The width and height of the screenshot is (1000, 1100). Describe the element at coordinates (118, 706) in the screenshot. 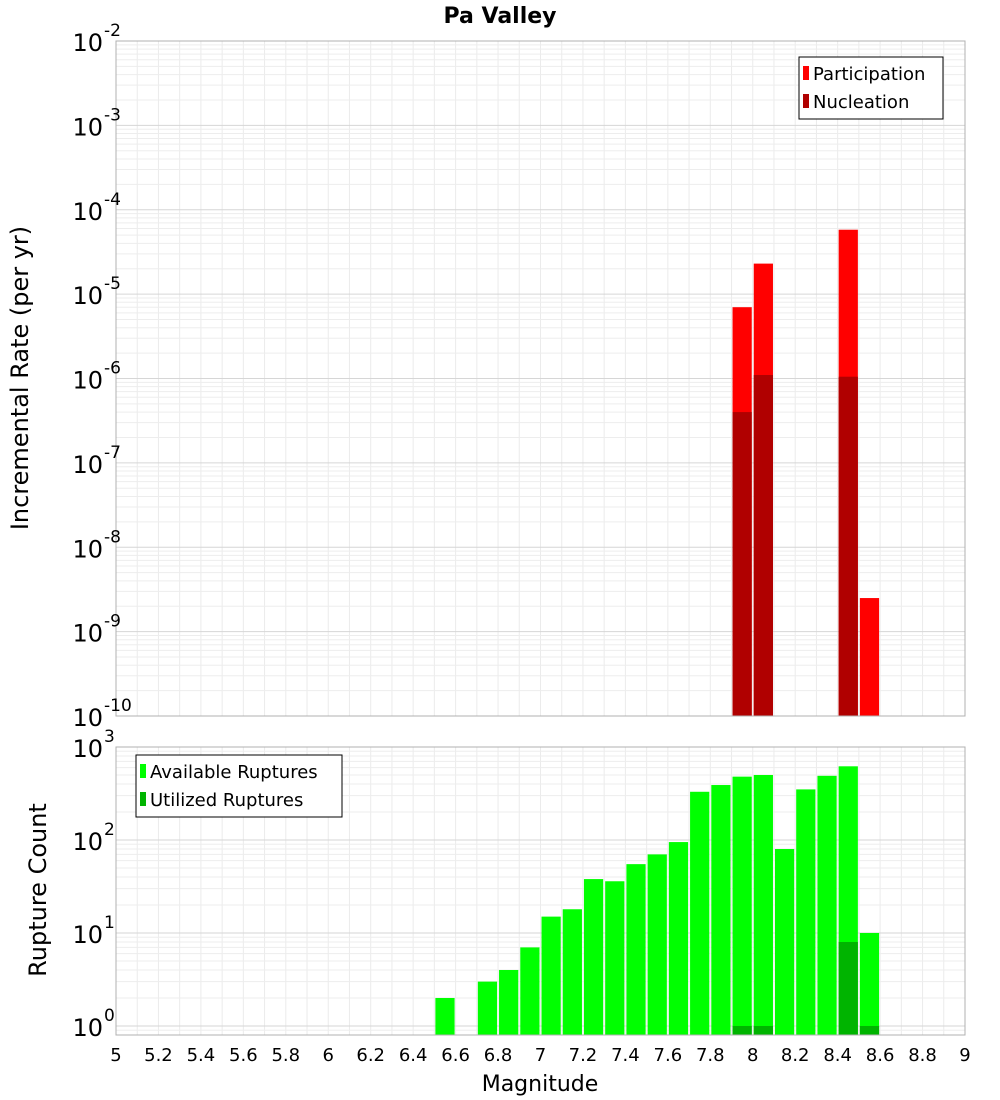

I see `y-tick-exponent: -10` at that location.